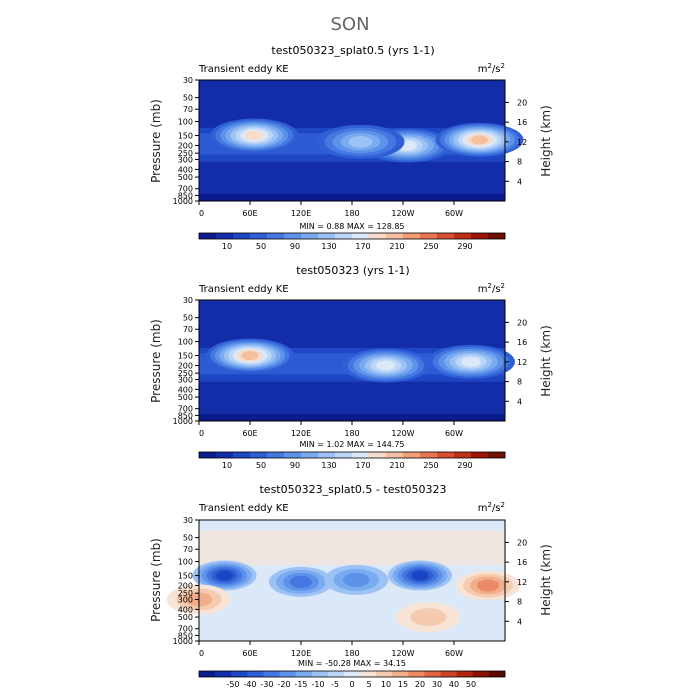 This screenshot has height=700, width=700. Describe the element at coordinates (243, 508) in the screenshot. I see `panel-subtitle: Transient eddy KE` at that location.